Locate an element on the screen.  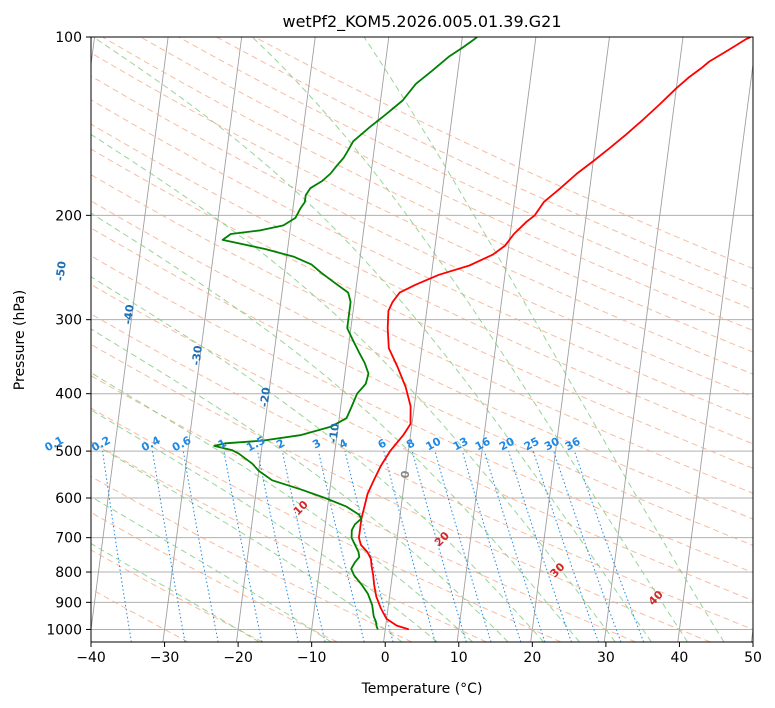
x-axis-label: Temperature (°C) is located at coordinates (422, 689).